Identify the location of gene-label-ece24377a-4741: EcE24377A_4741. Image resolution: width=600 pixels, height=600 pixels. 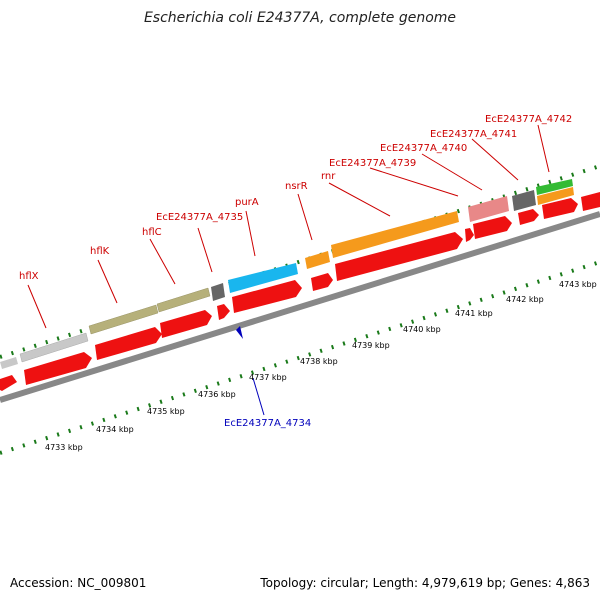
(473, 134).